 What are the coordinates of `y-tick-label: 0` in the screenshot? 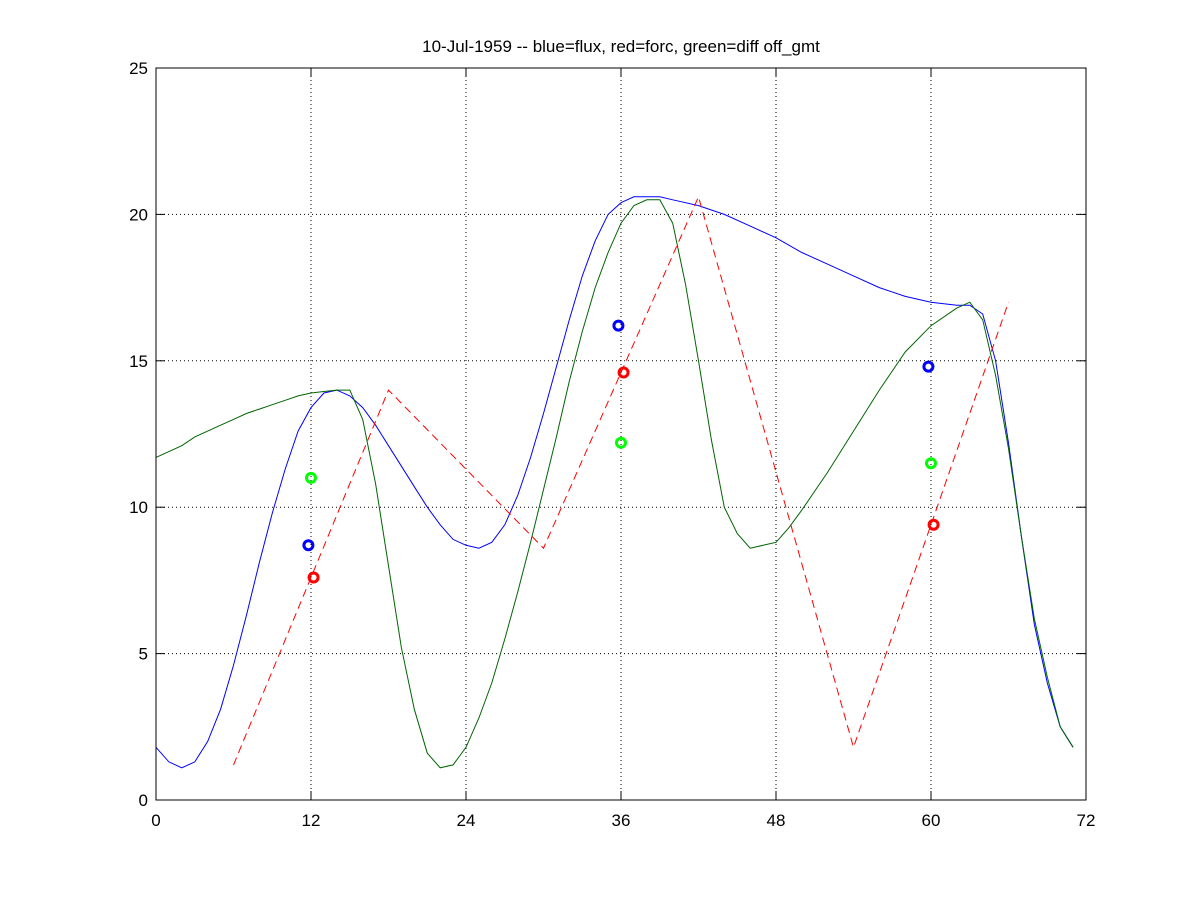 It's located at (143, 800).